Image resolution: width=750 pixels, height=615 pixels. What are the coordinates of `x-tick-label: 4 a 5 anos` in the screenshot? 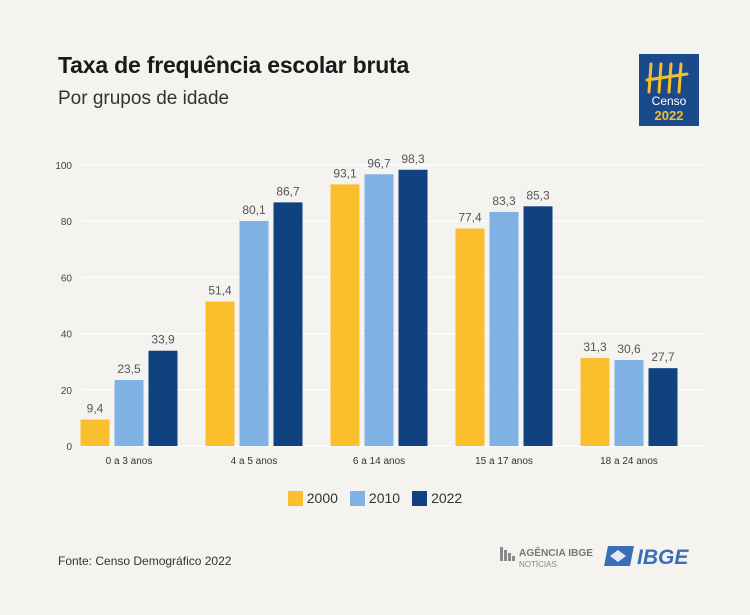 It's located at (254, 461).